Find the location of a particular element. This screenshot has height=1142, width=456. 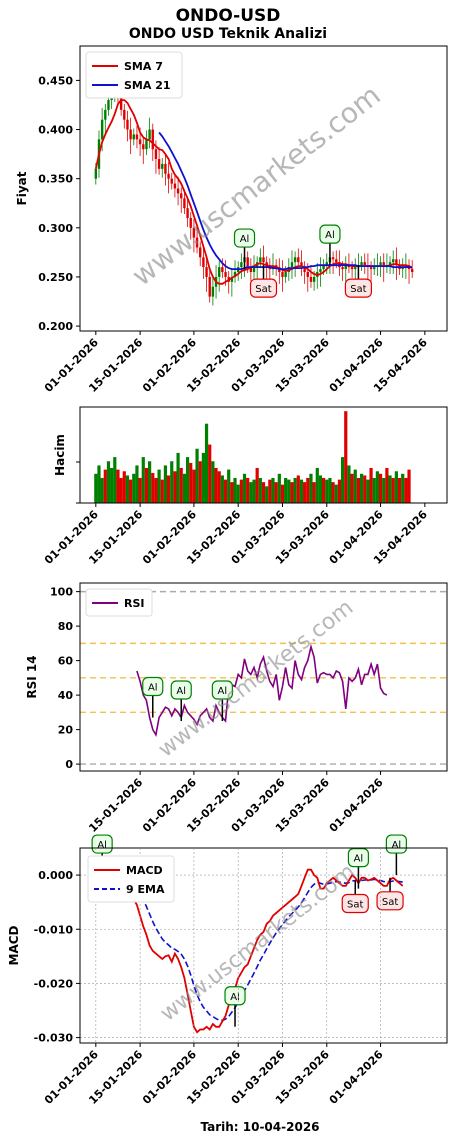

volume-axes-frame is located at coordinates (263, 455).